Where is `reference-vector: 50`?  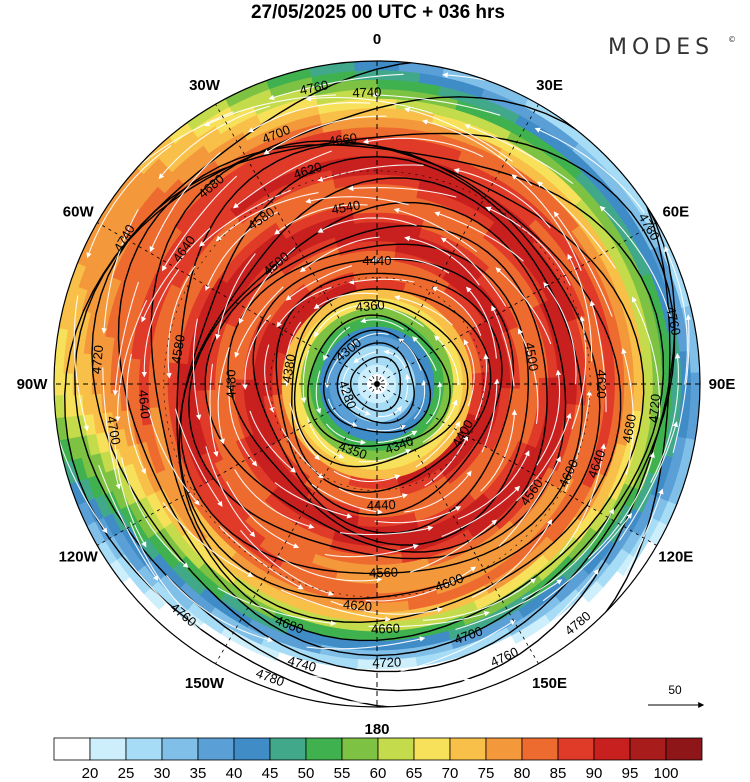 reference-vector: 50 is located at coordinates (676, 695).